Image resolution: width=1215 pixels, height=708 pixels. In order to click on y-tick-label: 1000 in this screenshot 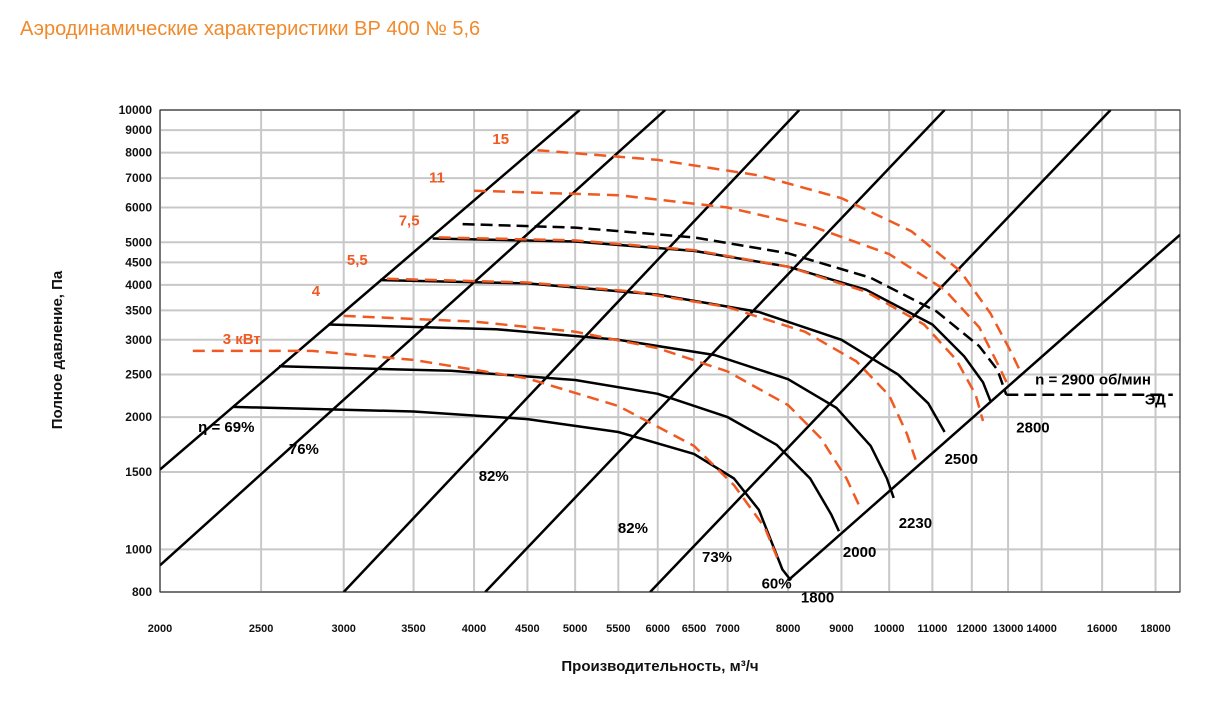, I will do `click(138, 549)`.